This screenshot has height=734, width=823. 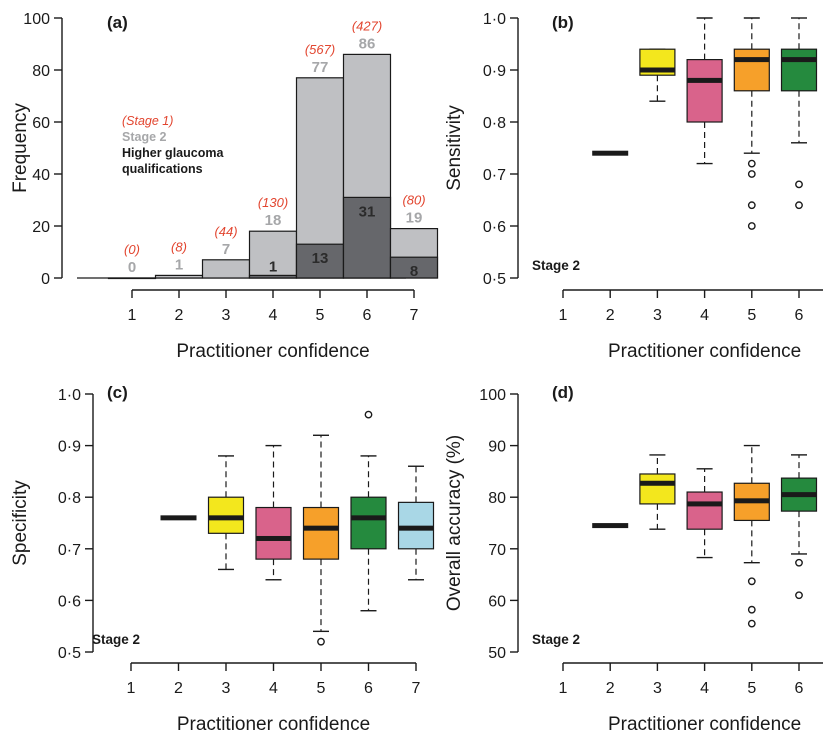 What do you see at coordinates (144, 137) in the screenshot?
I see `legend-entry: Stage 2` at bounding box center [144, 137].